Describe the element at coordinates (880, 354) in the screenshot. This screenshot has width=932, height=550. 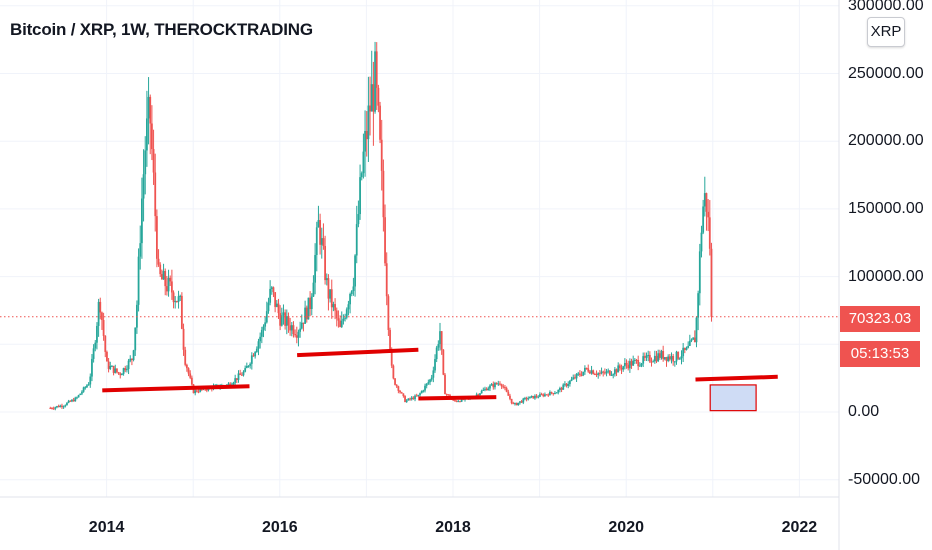
I see `bar-countdown-label: 05:13:53` at that location.